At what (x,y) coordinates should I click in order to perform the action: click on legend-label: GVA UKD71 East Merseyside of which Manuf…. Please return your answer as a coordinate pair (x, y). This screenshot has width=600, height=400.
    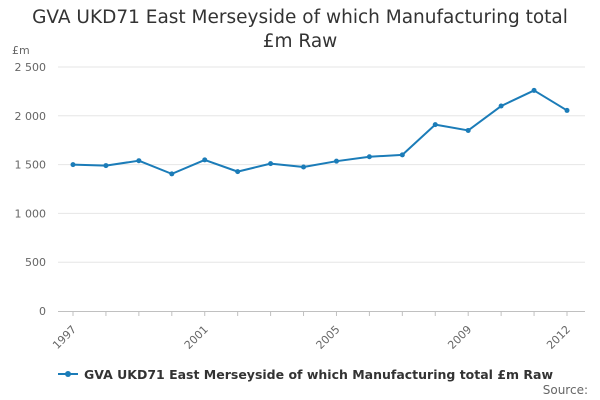
    Looking at the image, I should click on (319, 374).